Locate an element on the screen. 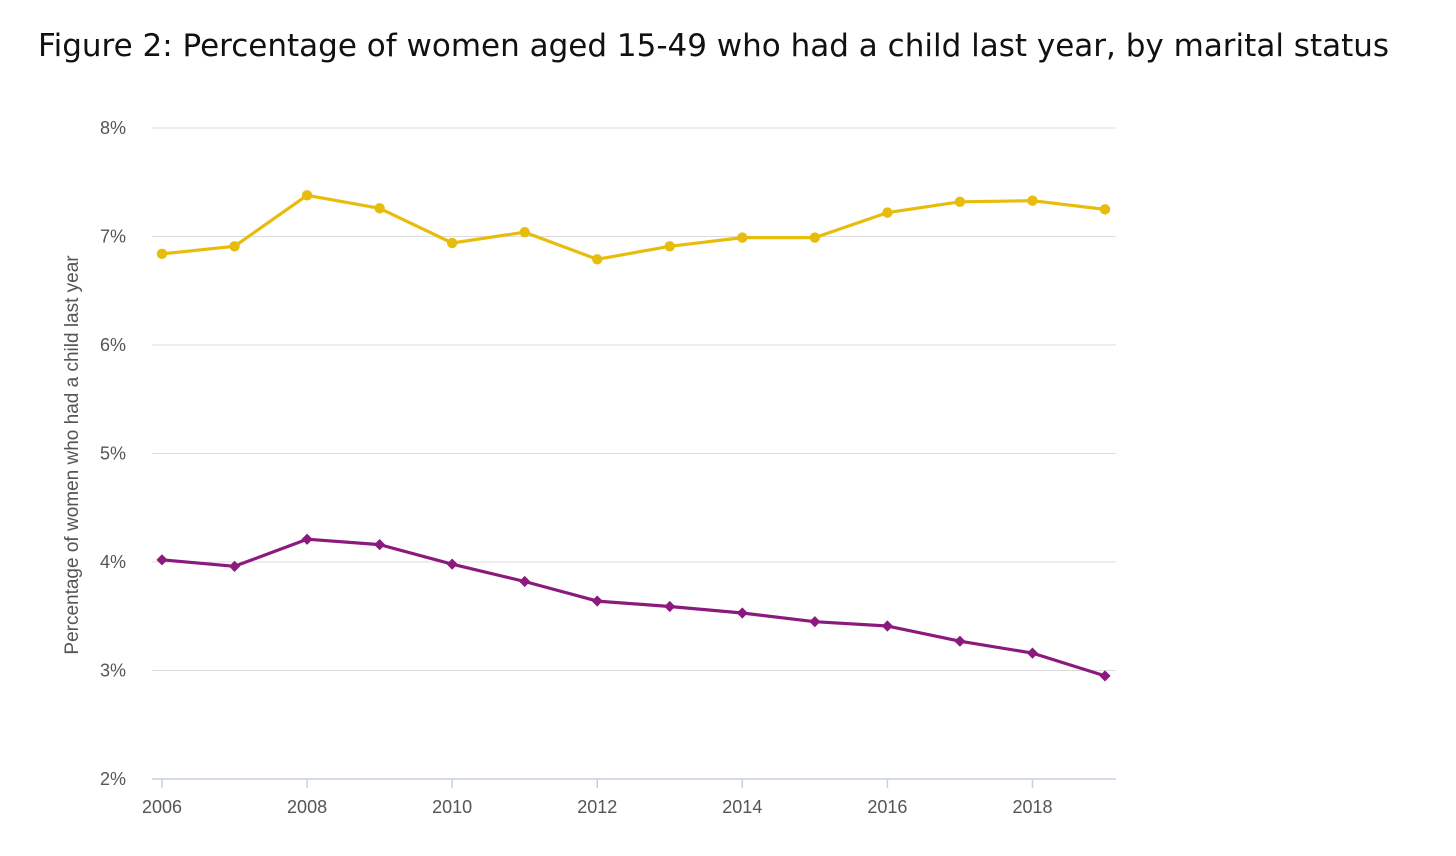 This screenshot has width=1456, height=856. y-tick-label: 6% is located at coordinates (113, 345).